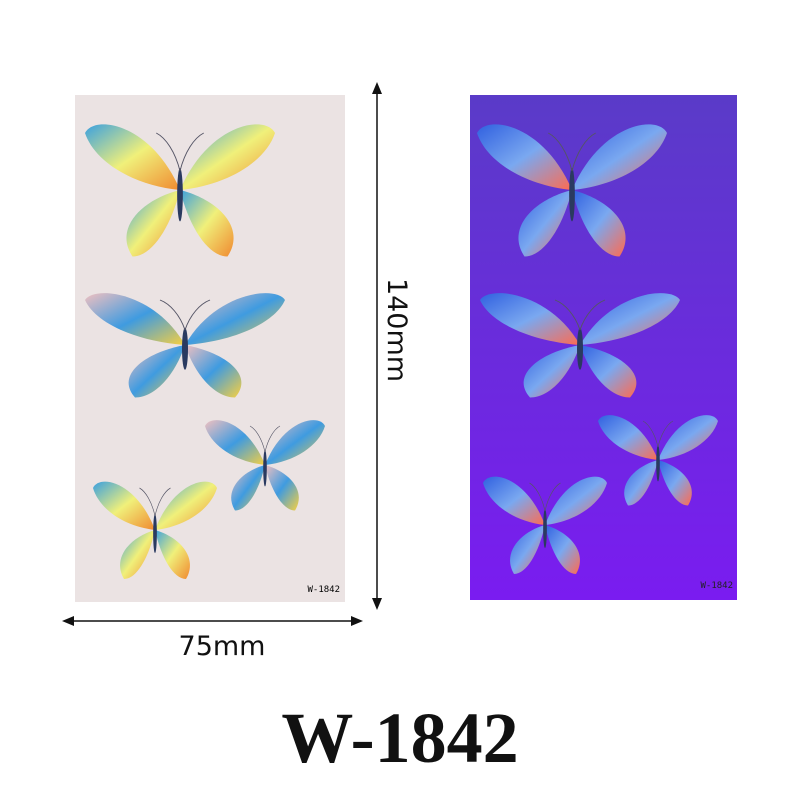 The height and width of the screenshot is (800, 800). Describe the element at coordinates (212, 621) in the screenshot. I see `width-arrow` at that location.